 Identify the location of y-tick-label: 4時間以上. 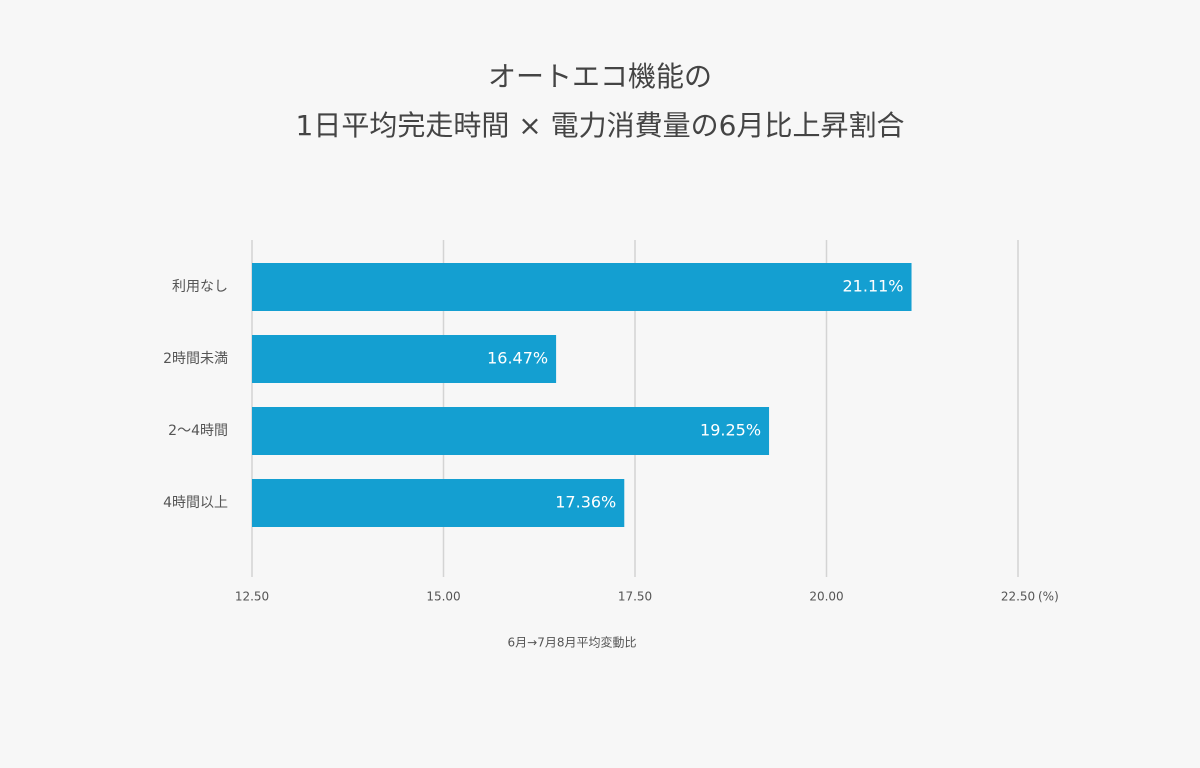
(195, 503).